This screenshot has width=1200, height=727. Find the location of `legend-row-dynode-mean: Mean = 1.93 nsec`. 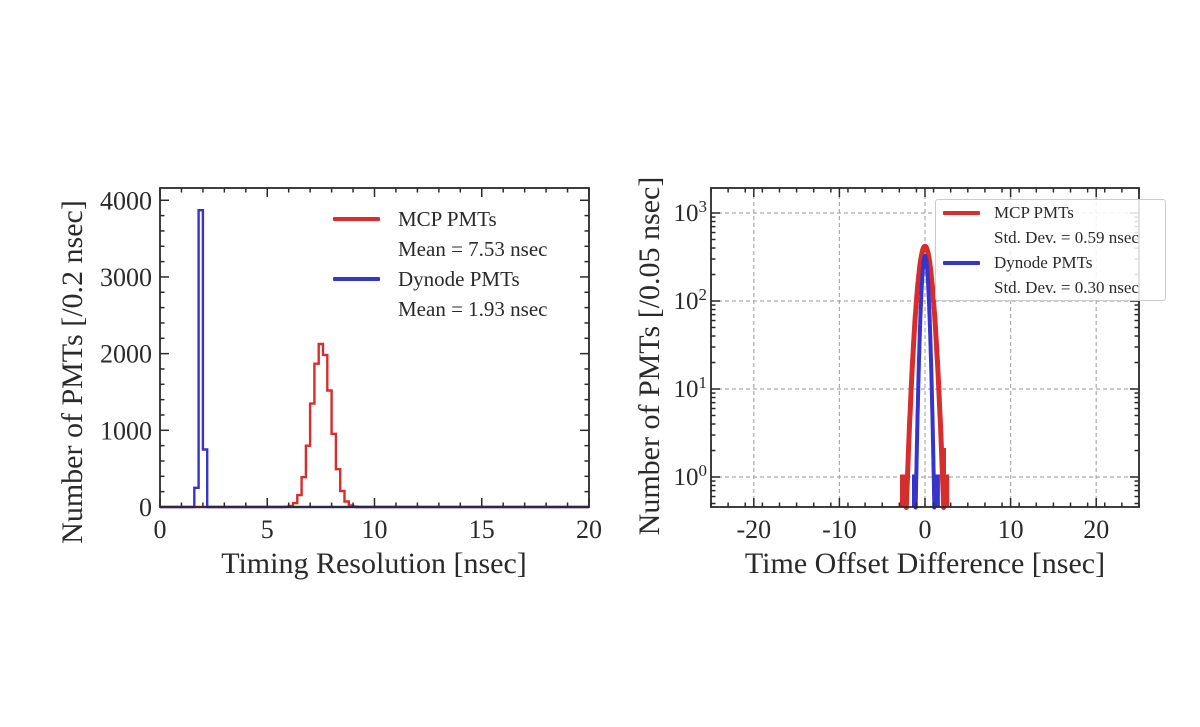

legend-row-dynode-mean: Mean = 1.93 nsec is located at coordinates (472, 309).